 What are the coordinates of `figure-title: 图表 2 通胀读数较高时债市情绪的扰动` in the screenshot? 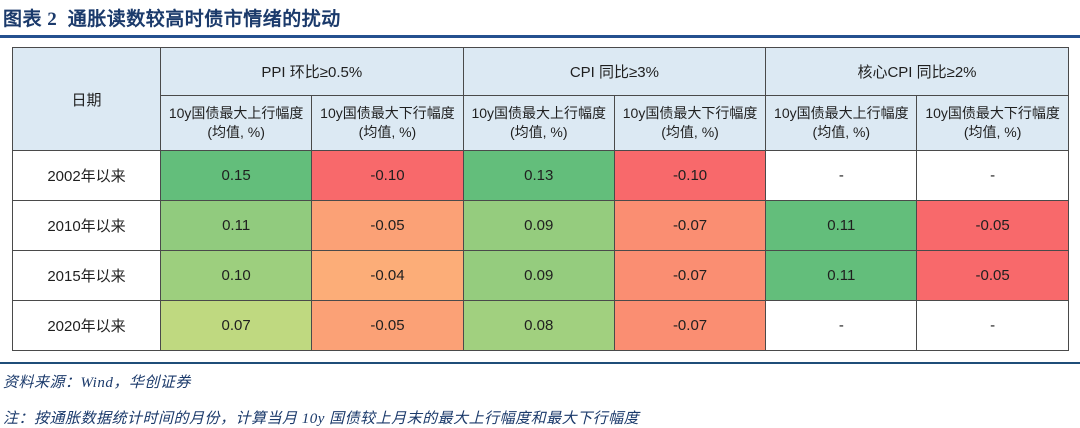 It's located at (172, 19).